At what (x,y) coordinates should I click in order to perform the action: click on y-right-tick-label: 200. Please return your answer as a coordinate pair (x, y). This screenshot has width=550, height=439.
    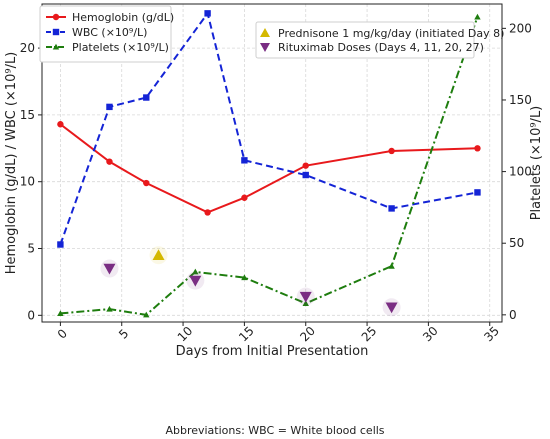
    Looking at the image, I should click on (520, 28).